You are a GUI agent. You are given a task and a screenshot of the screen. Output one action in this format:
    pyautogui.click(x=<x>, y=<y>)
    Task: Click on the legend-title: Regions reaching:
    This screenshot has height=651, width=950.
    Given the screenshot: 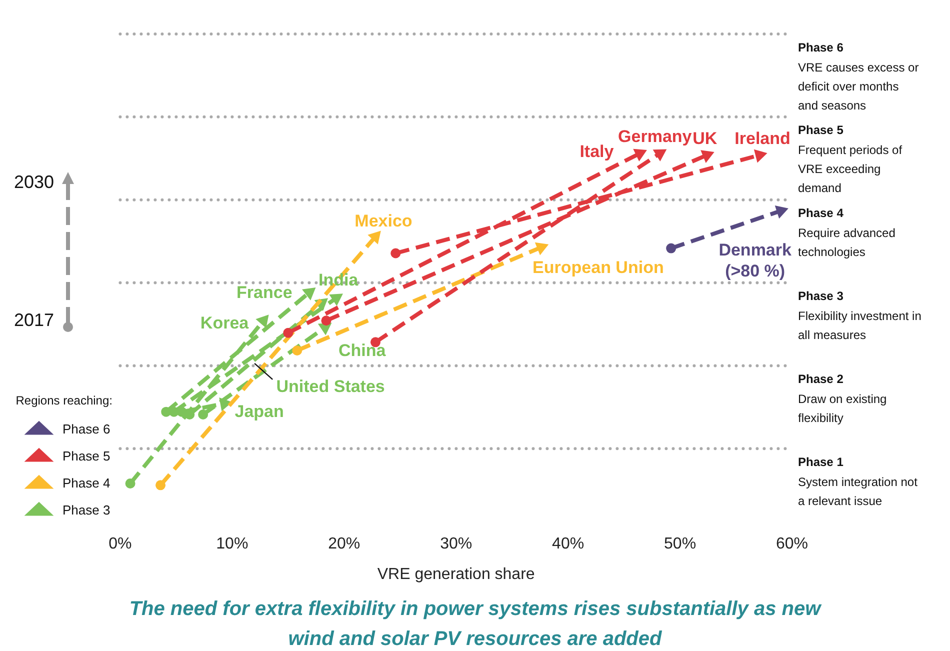 What is the action you would take?
    pyautogui.click(x=64, y=401)
    